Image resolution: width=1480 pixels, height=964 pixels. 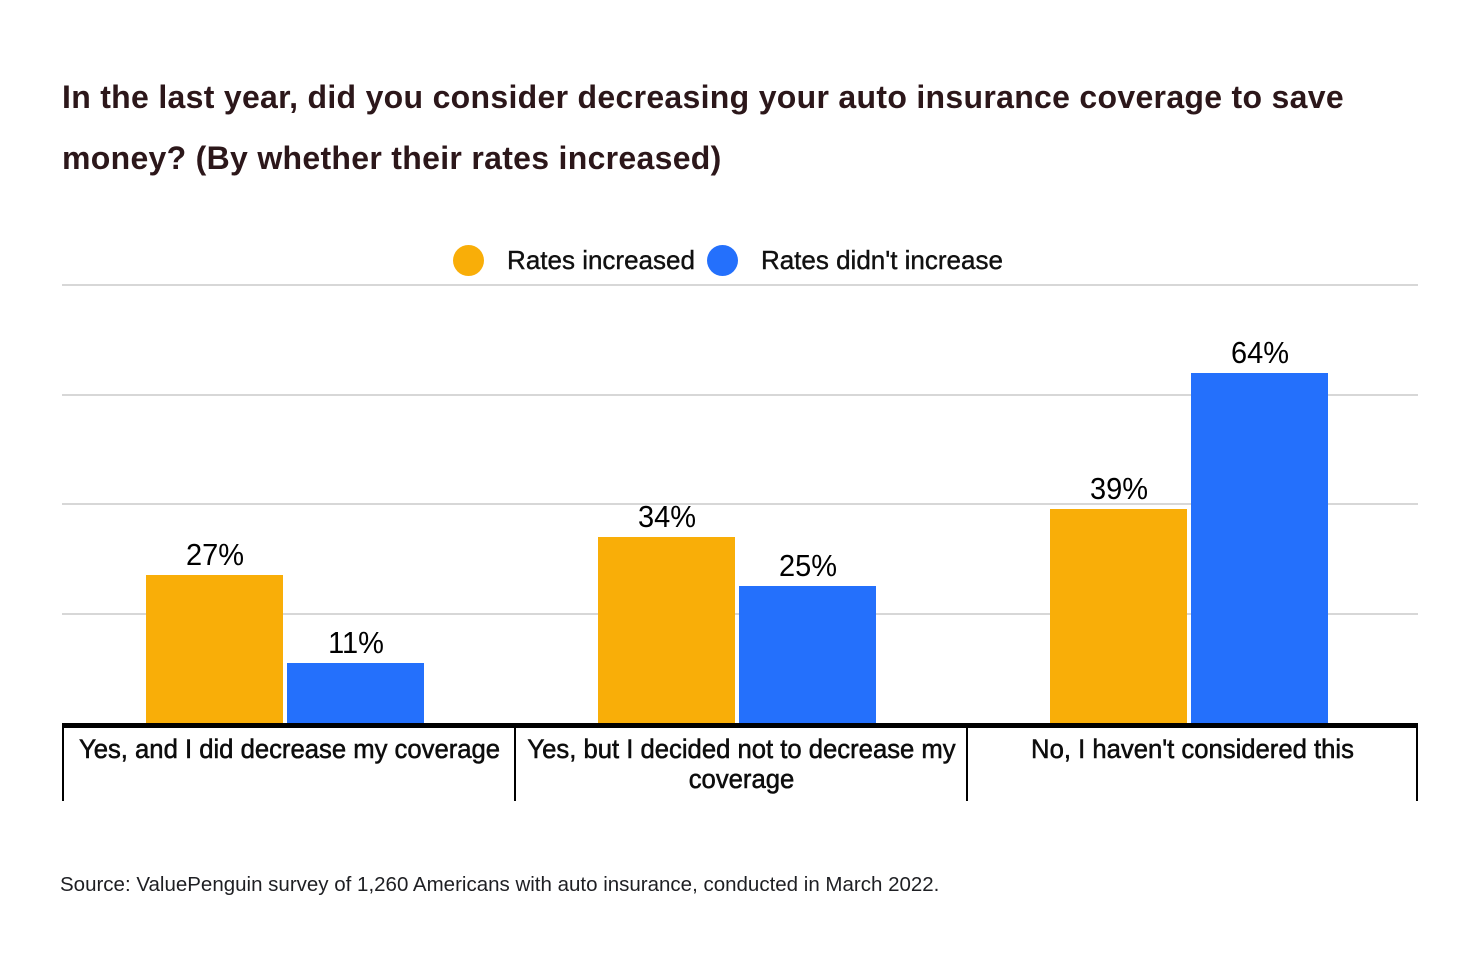 I want to click on legend-swatch-rates-increased-icon, so click(x=469, y=260).